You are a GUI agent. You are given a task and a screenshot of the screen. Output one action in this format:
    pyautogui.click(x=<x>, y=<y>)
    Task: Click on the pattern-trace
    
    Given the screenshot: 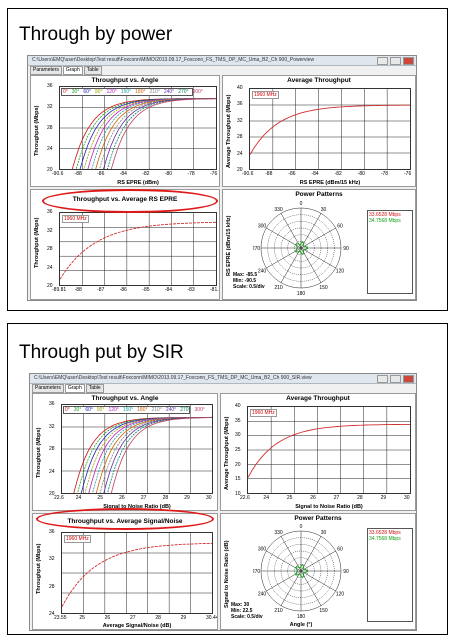 What is the action you would take?
    pyautogui.click(x=302, y=571)
    